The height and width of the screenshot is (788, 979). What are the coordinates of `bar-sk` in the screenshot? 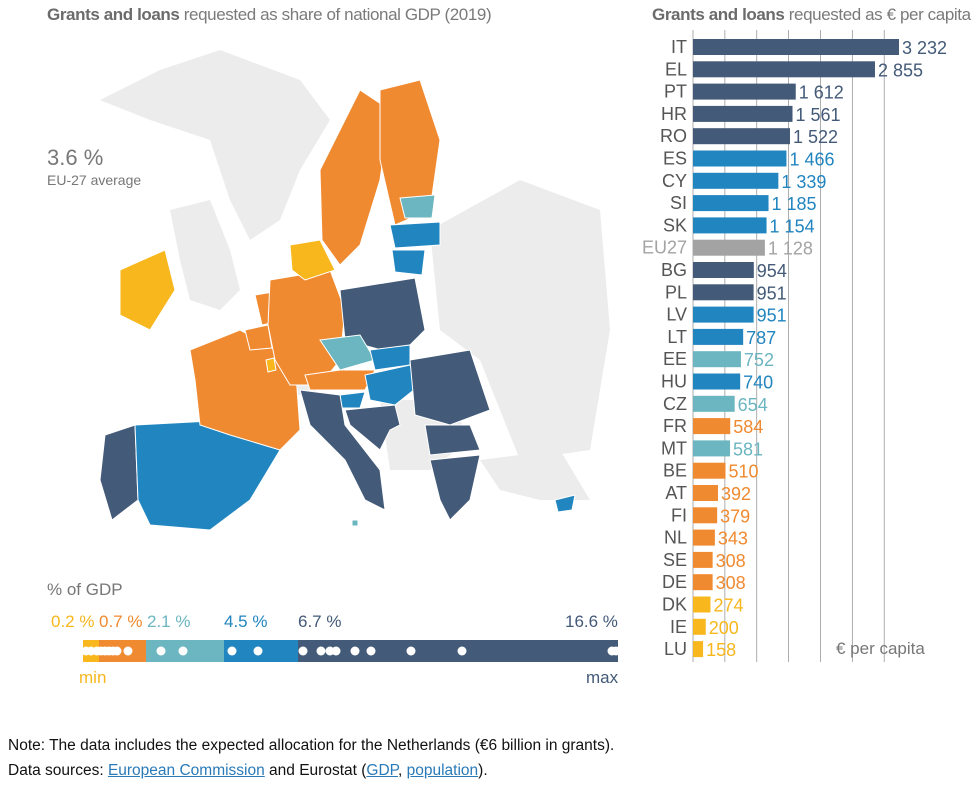 It's located at (730, 225).